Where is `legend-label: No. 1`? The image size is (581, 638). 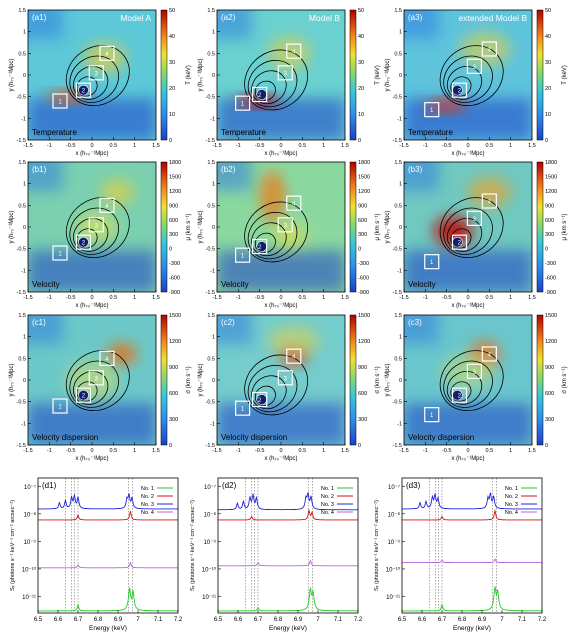 legend-label: No. 1 is located at coordinates (147, 489).